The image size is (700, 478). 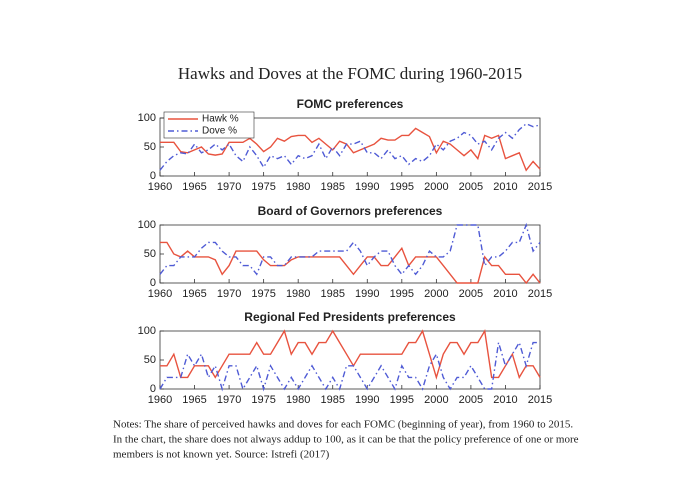 What do you see at coordinates (220, 119) in the screenshot?
I see `legend-label: Hawk %` at bounding box center [220, 119].